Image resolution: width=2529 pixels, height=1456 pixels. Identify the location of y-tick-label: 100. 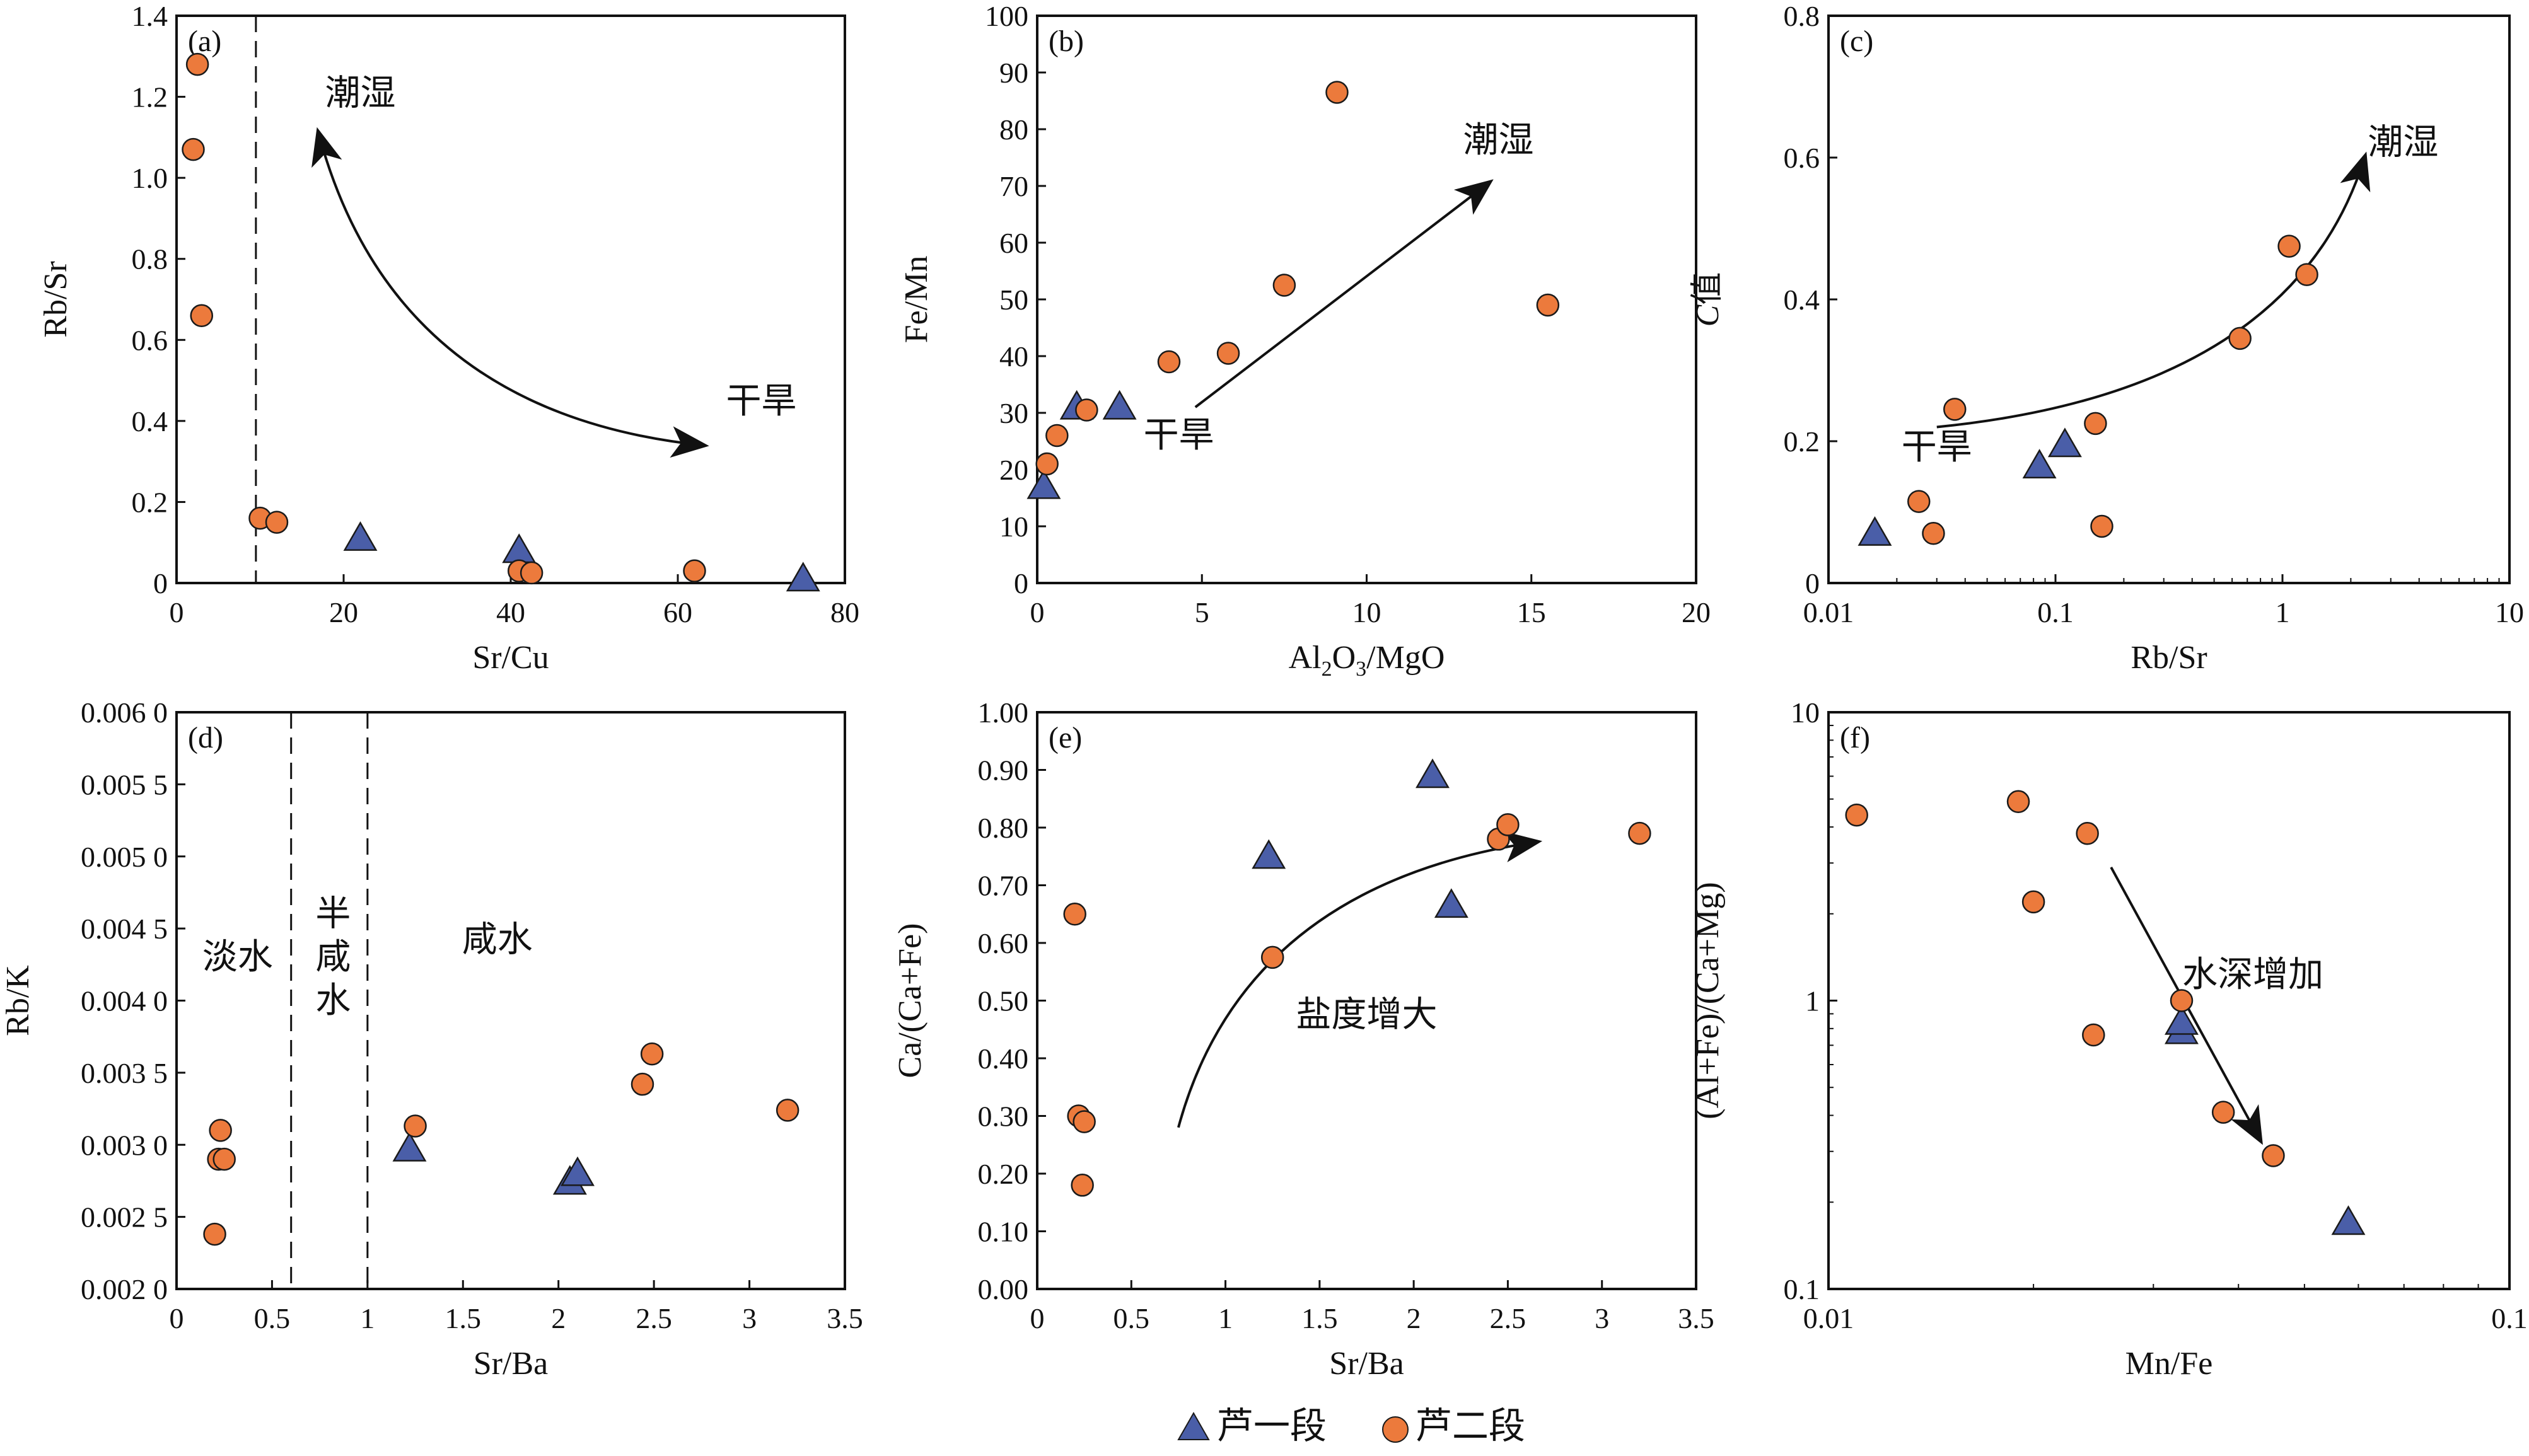
(1006, 16).